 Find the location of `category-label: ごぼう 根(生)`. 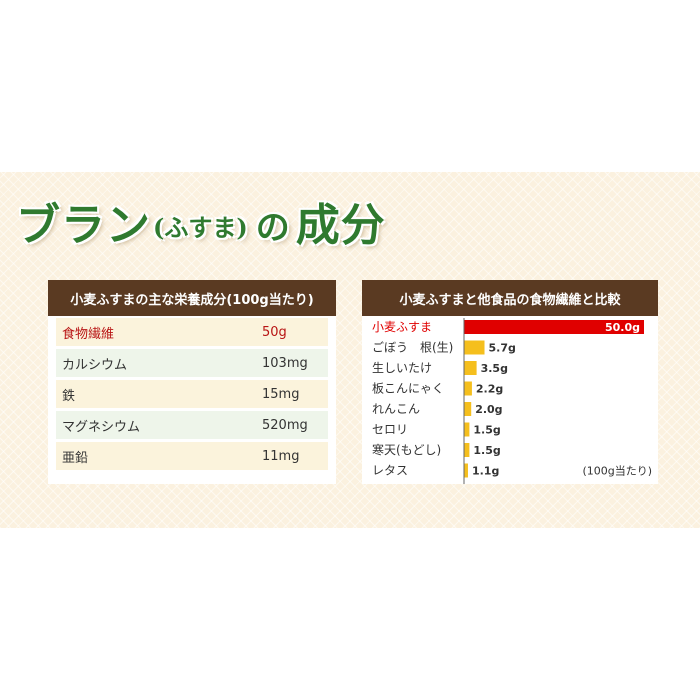

category-label: ごぼう 根(生) is located at coordinates (412, 347).